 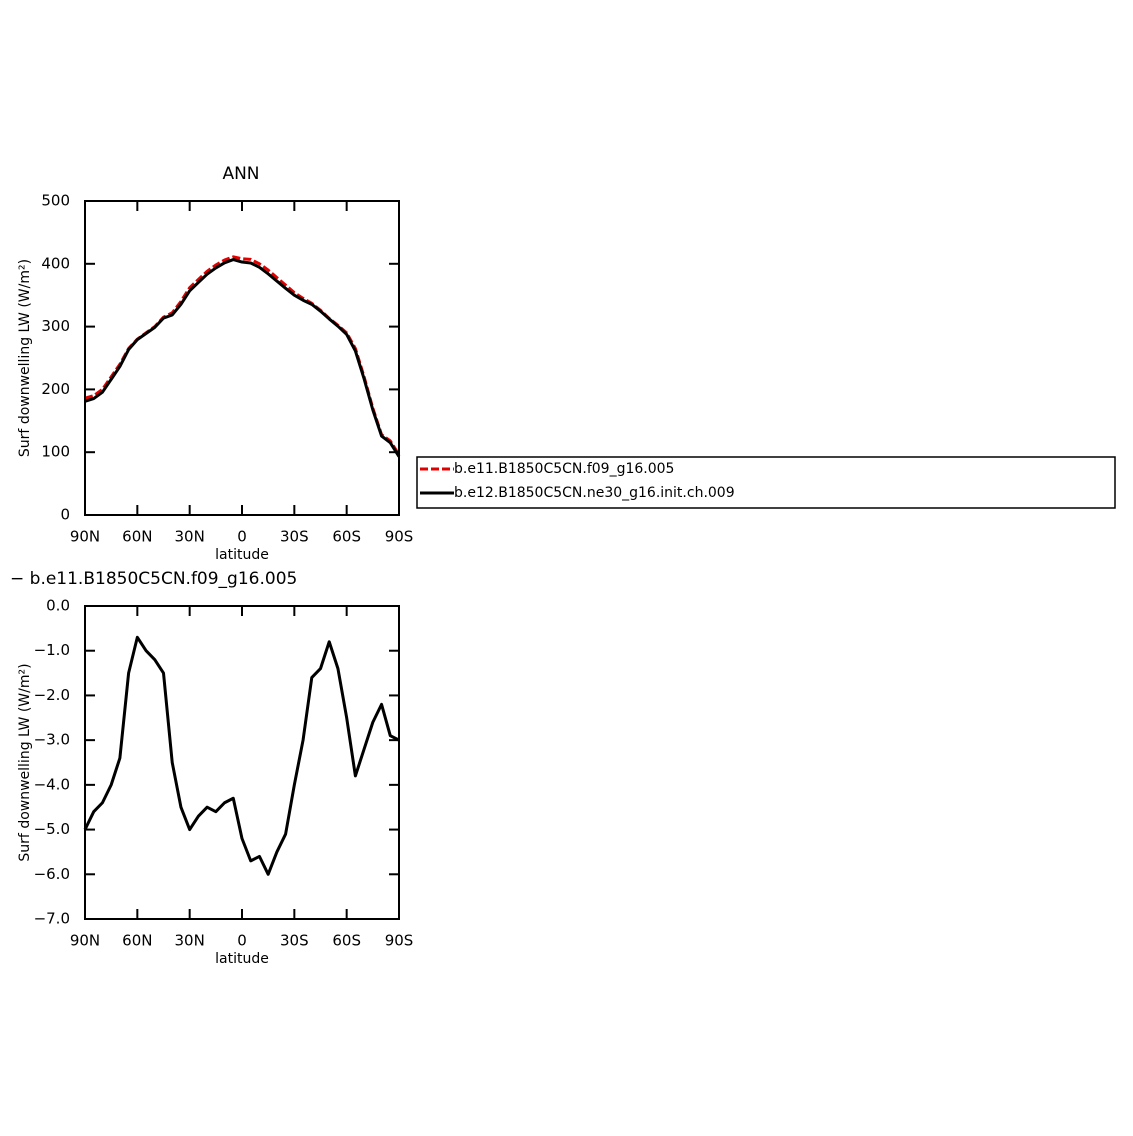 What do you see at coordinates (594, 493) in the screenshot?
I see `legend-label: b.e12.B1850C5CN.ne30_g16.init.ch.009` at bounding box center [594, 493].